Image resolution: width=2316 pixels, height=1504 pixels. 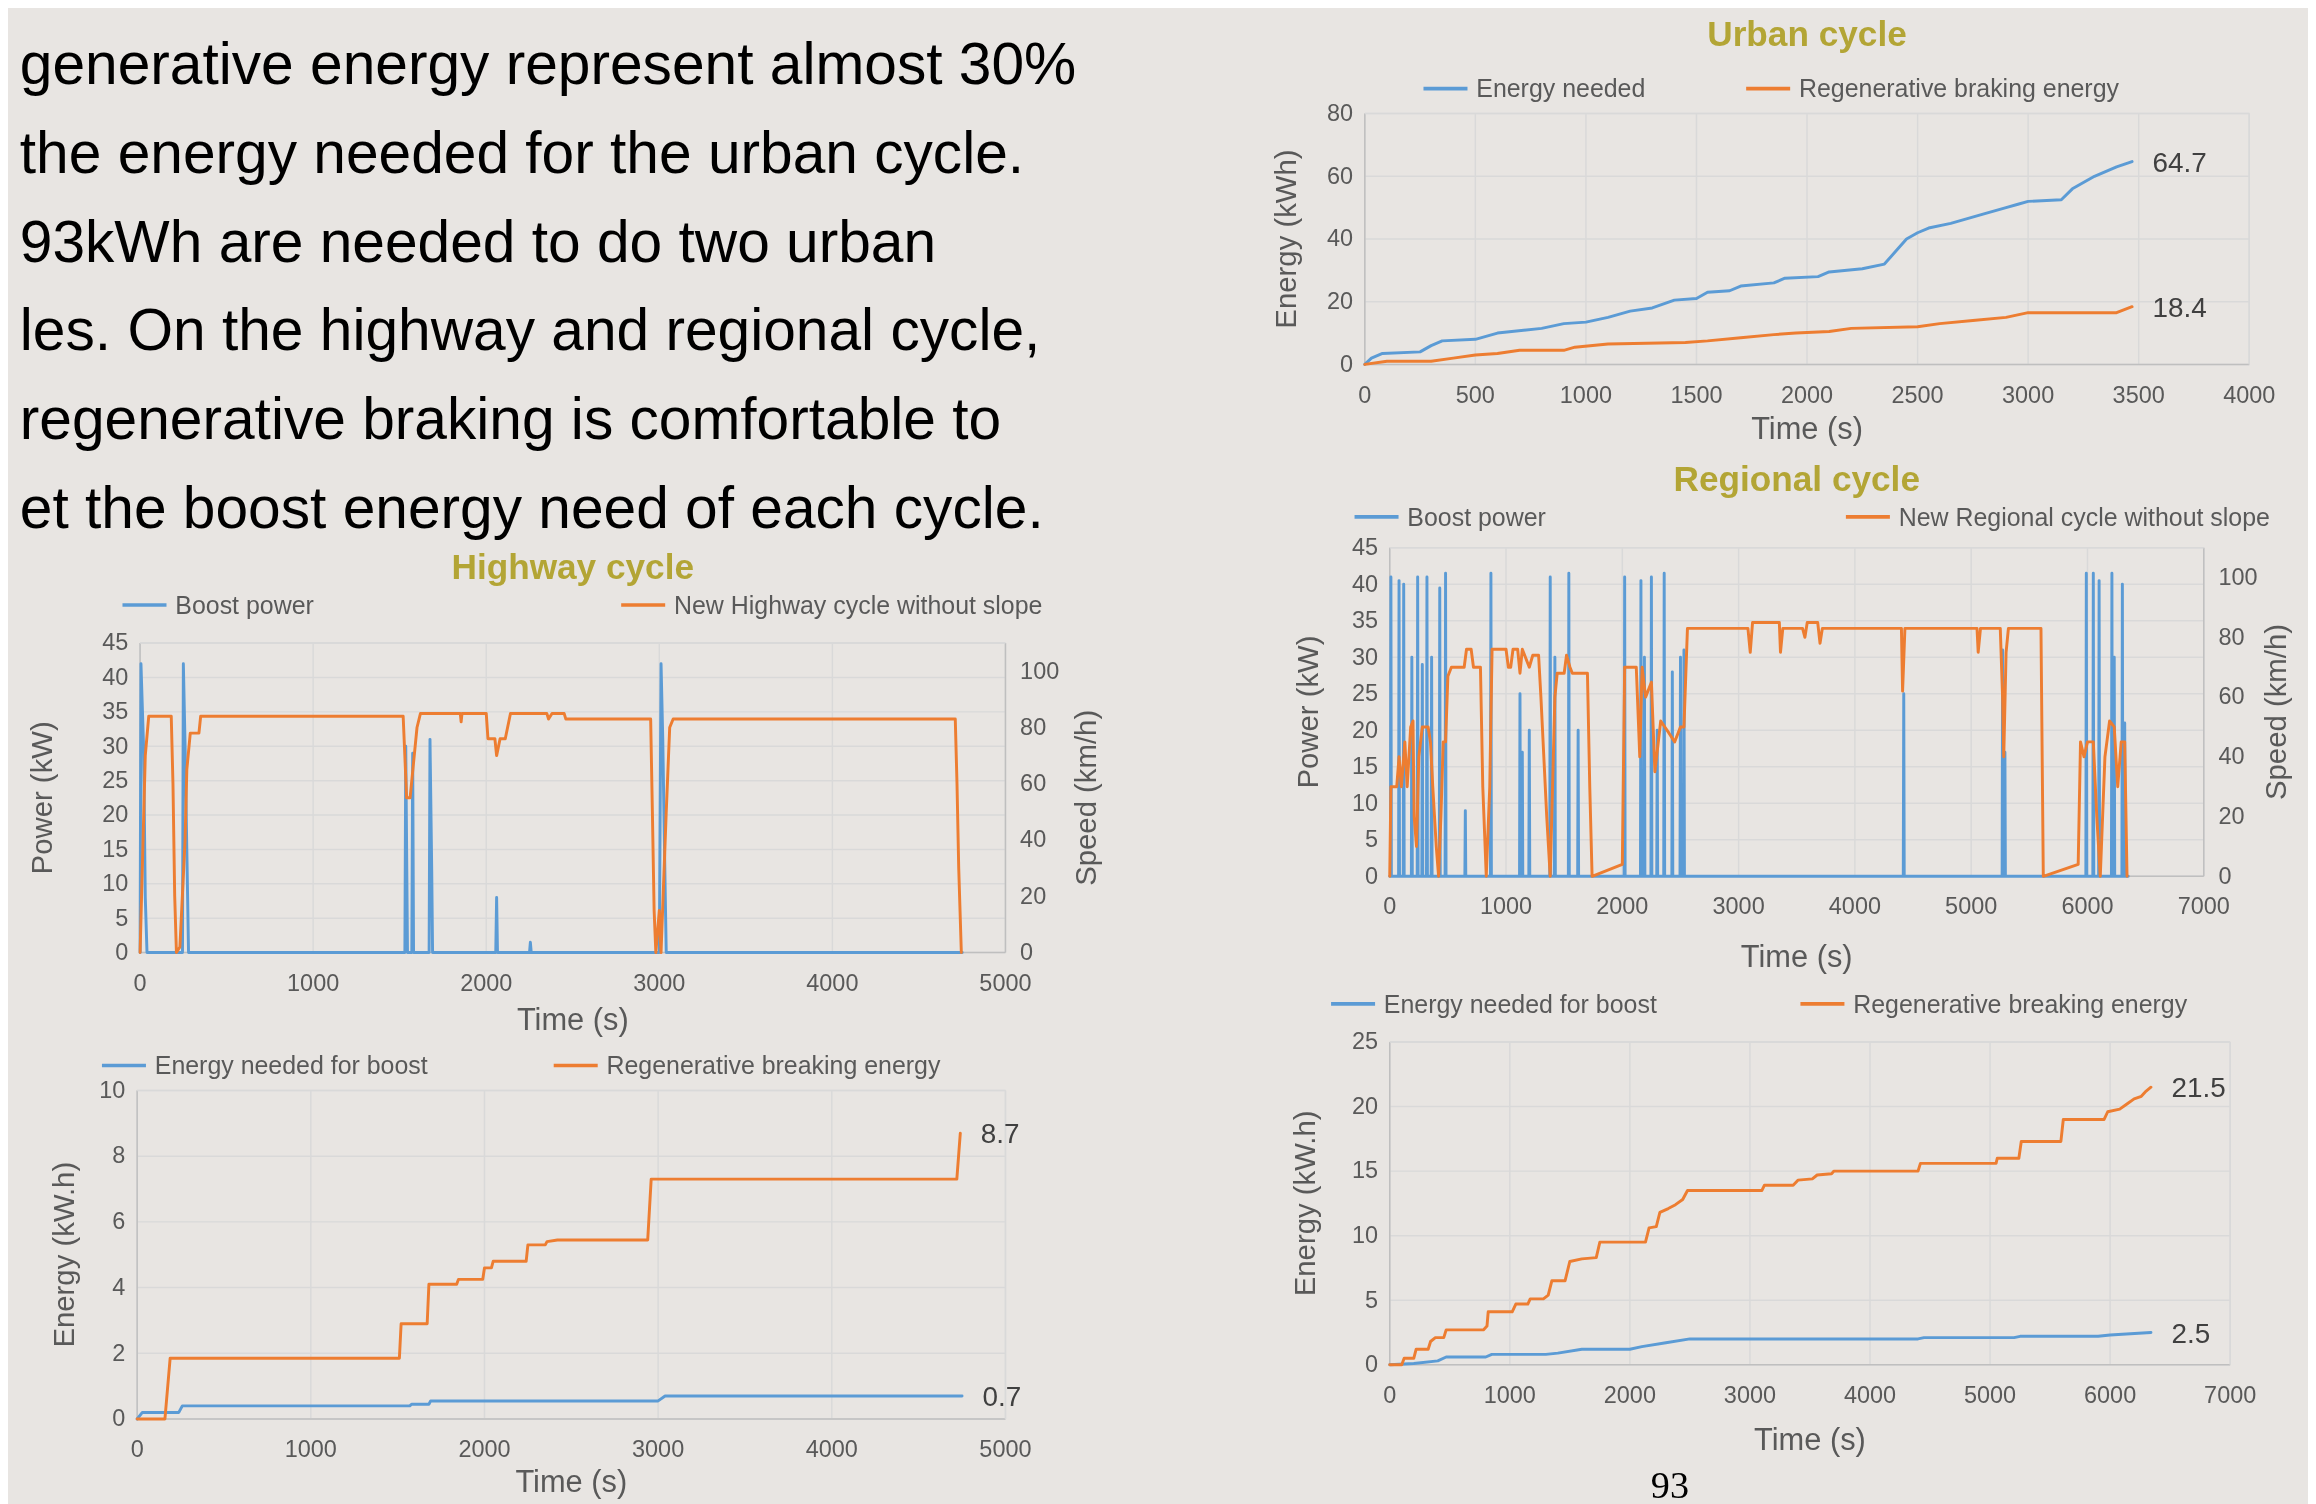 I want to click on y-tick-label: 60, so click(x=1340, y=175).